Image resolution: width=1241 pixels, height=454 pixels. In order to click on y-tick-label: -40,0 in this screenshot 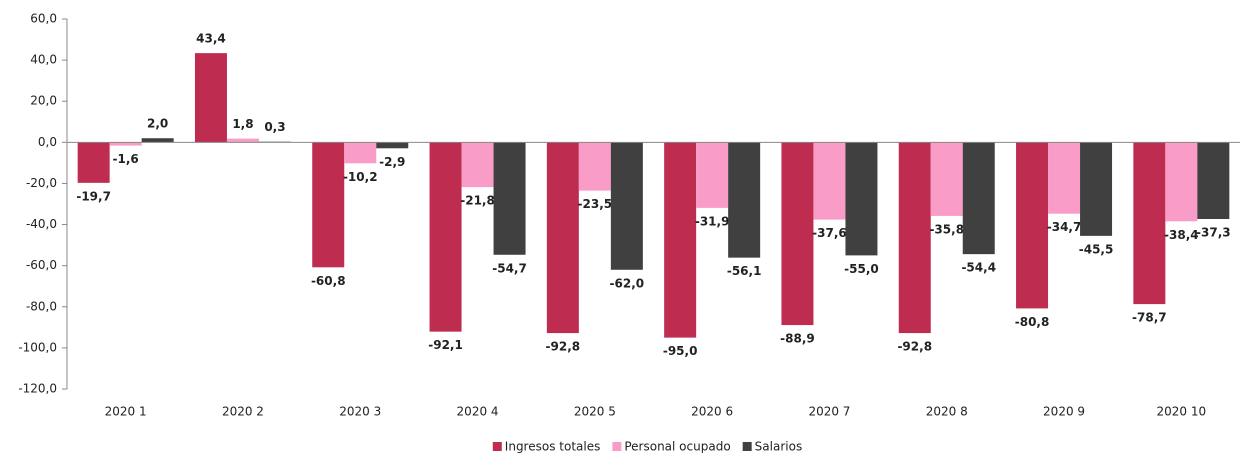, I will do `click(41, 224)`.